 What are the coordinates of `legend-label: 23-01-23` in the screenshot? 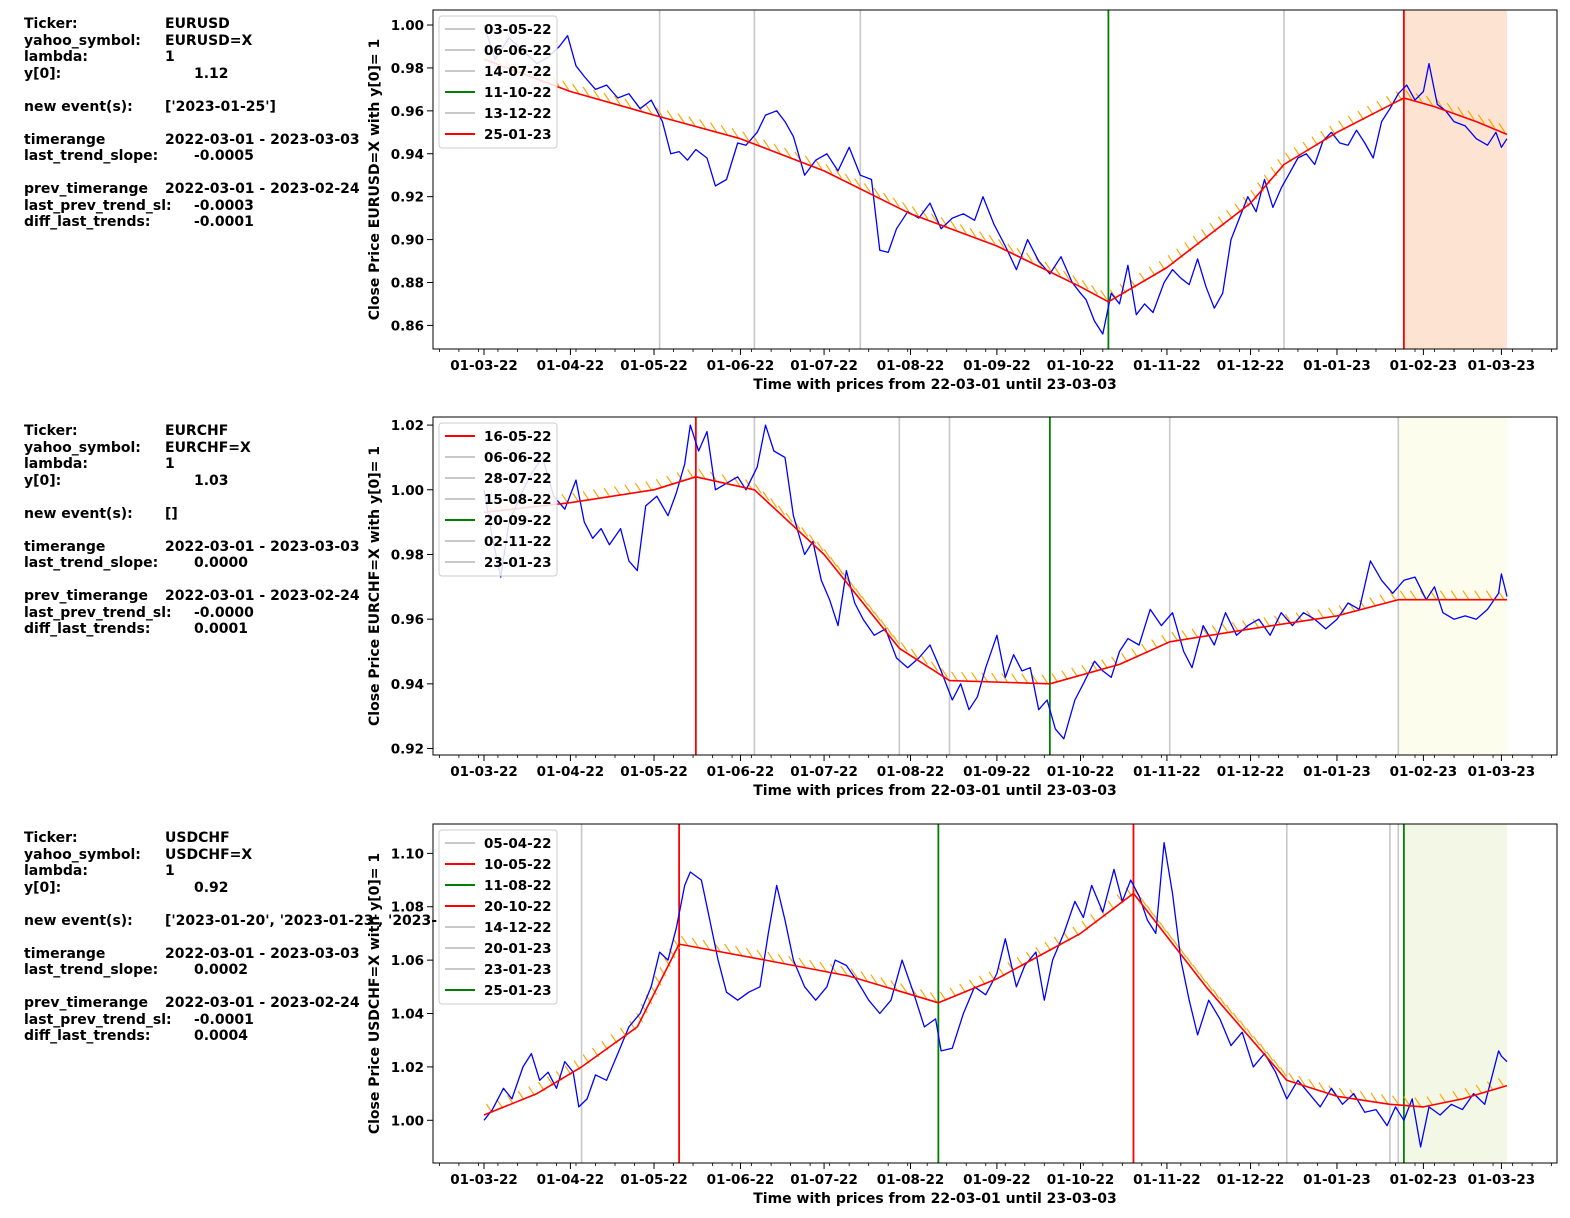 It's located at (518, 970).